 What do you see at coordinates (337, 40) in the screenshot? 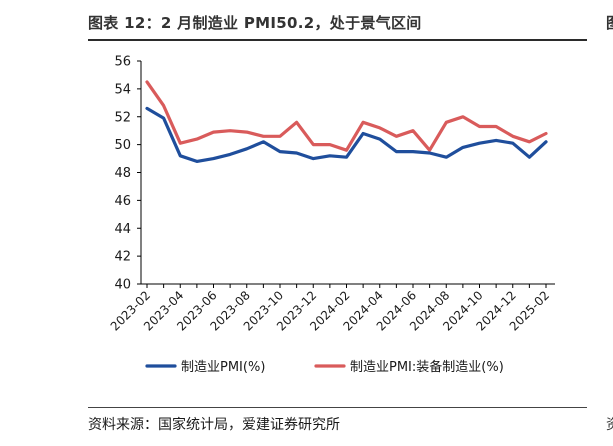
I see `title-rule` at bounding box center [337, 40].